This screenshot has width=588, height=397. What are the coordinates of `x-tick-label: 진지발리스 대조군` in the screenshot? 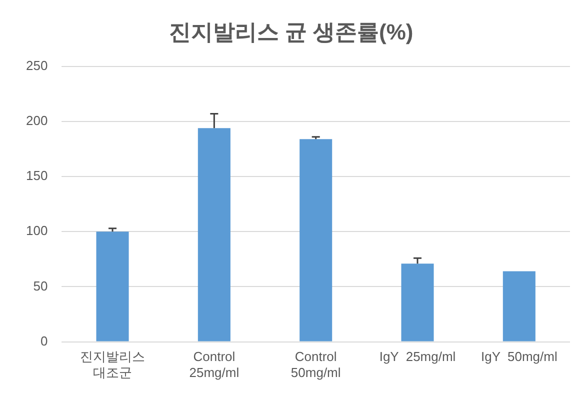 It's located at (113, 364).